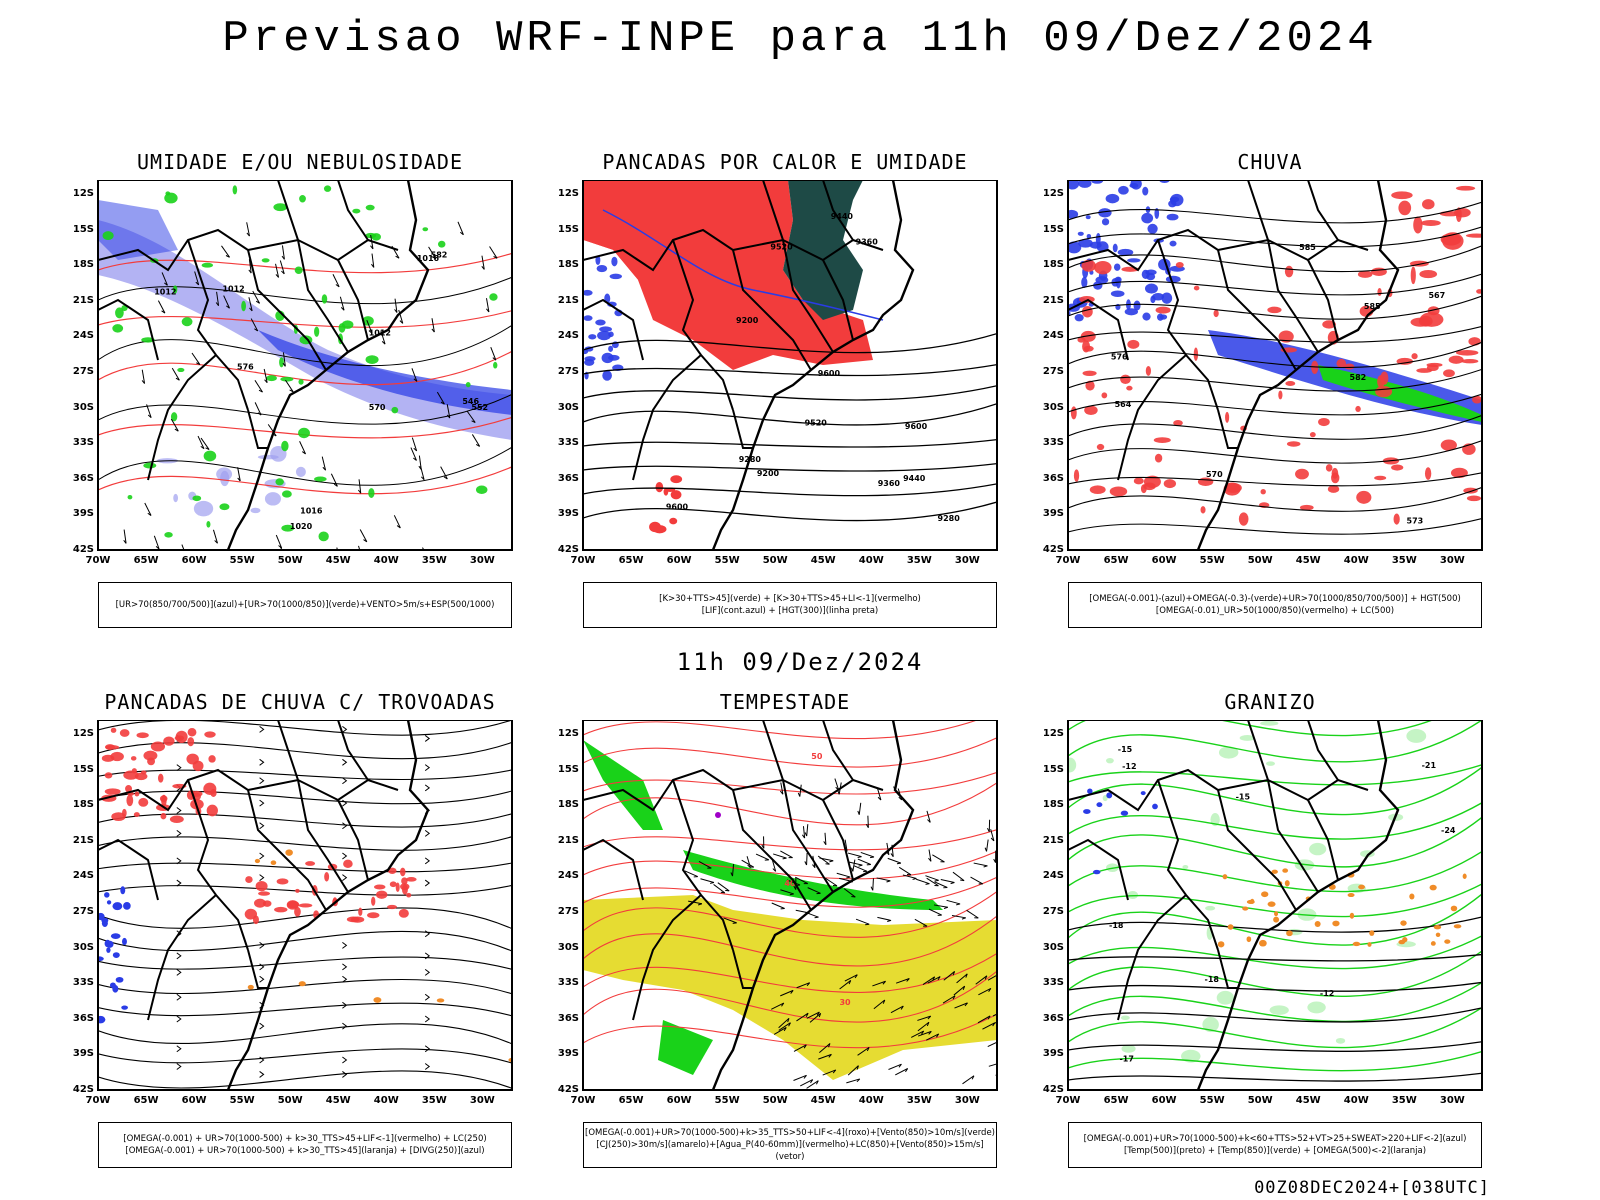  What do you see at coordinates (479, 407) in the screenshot?
I see `contour-label: 552` at bounding box center [479, 407].